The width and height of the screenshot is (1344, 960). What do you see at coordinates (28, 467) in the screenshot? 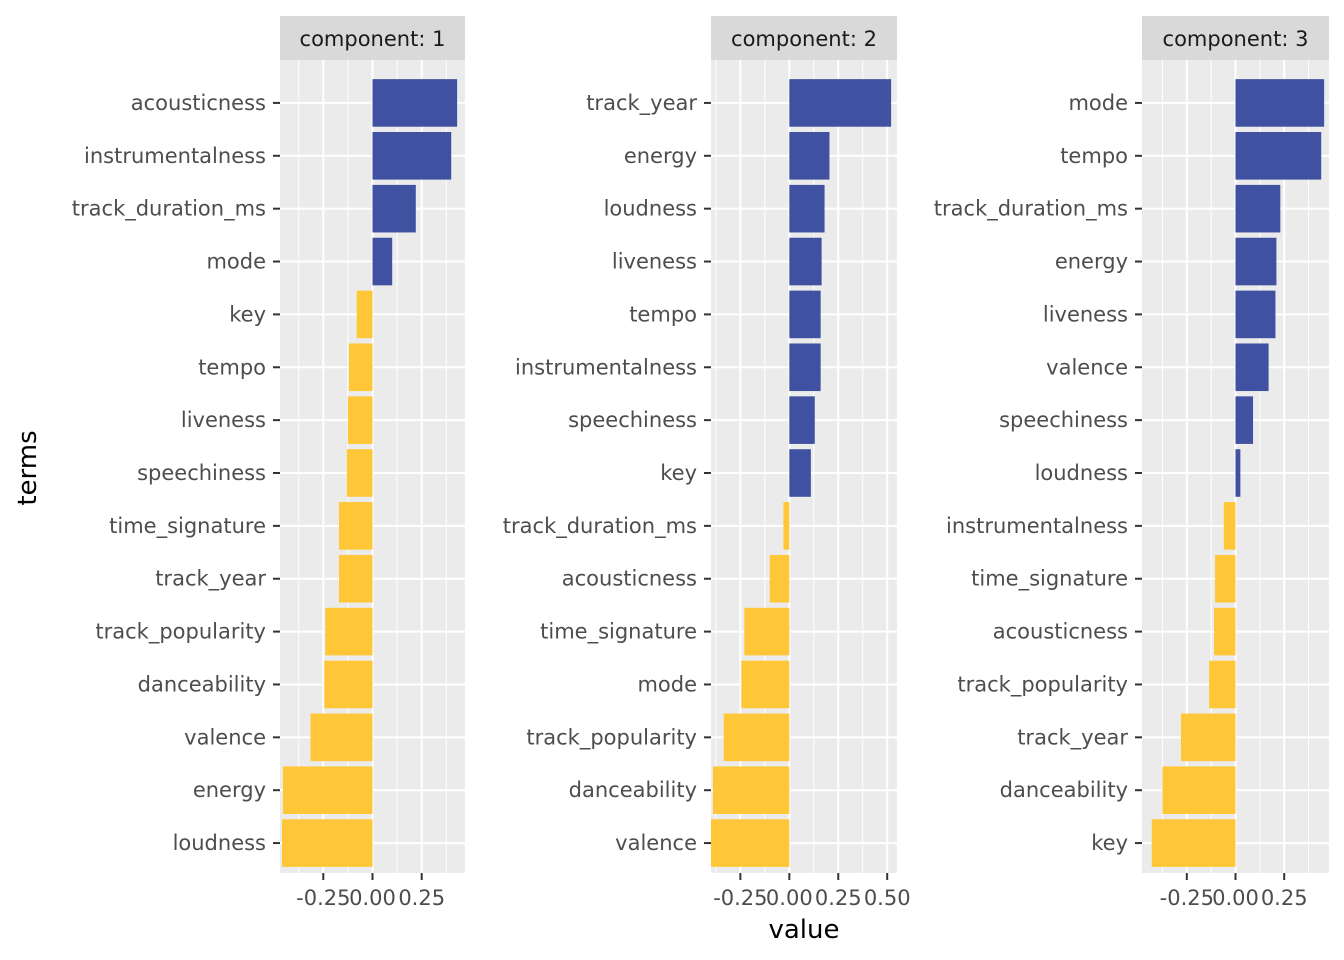
I see `y-axis-title: terms` at bounding box center [28, 467].